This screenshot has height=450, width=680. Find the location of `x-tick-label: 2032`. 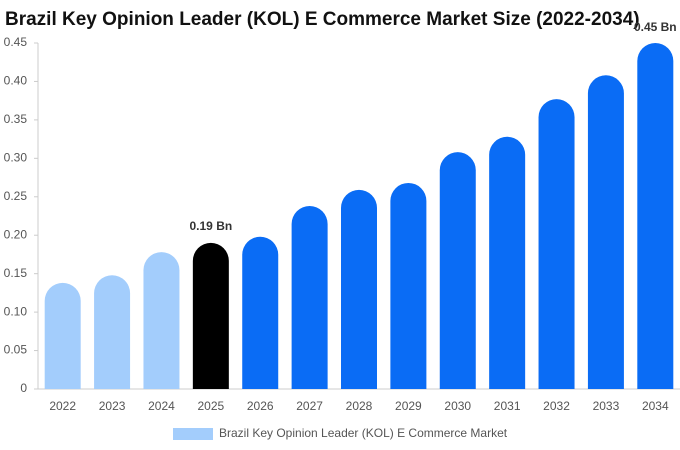

x-tick-label: 2032 is located at coordinates (556, 406).